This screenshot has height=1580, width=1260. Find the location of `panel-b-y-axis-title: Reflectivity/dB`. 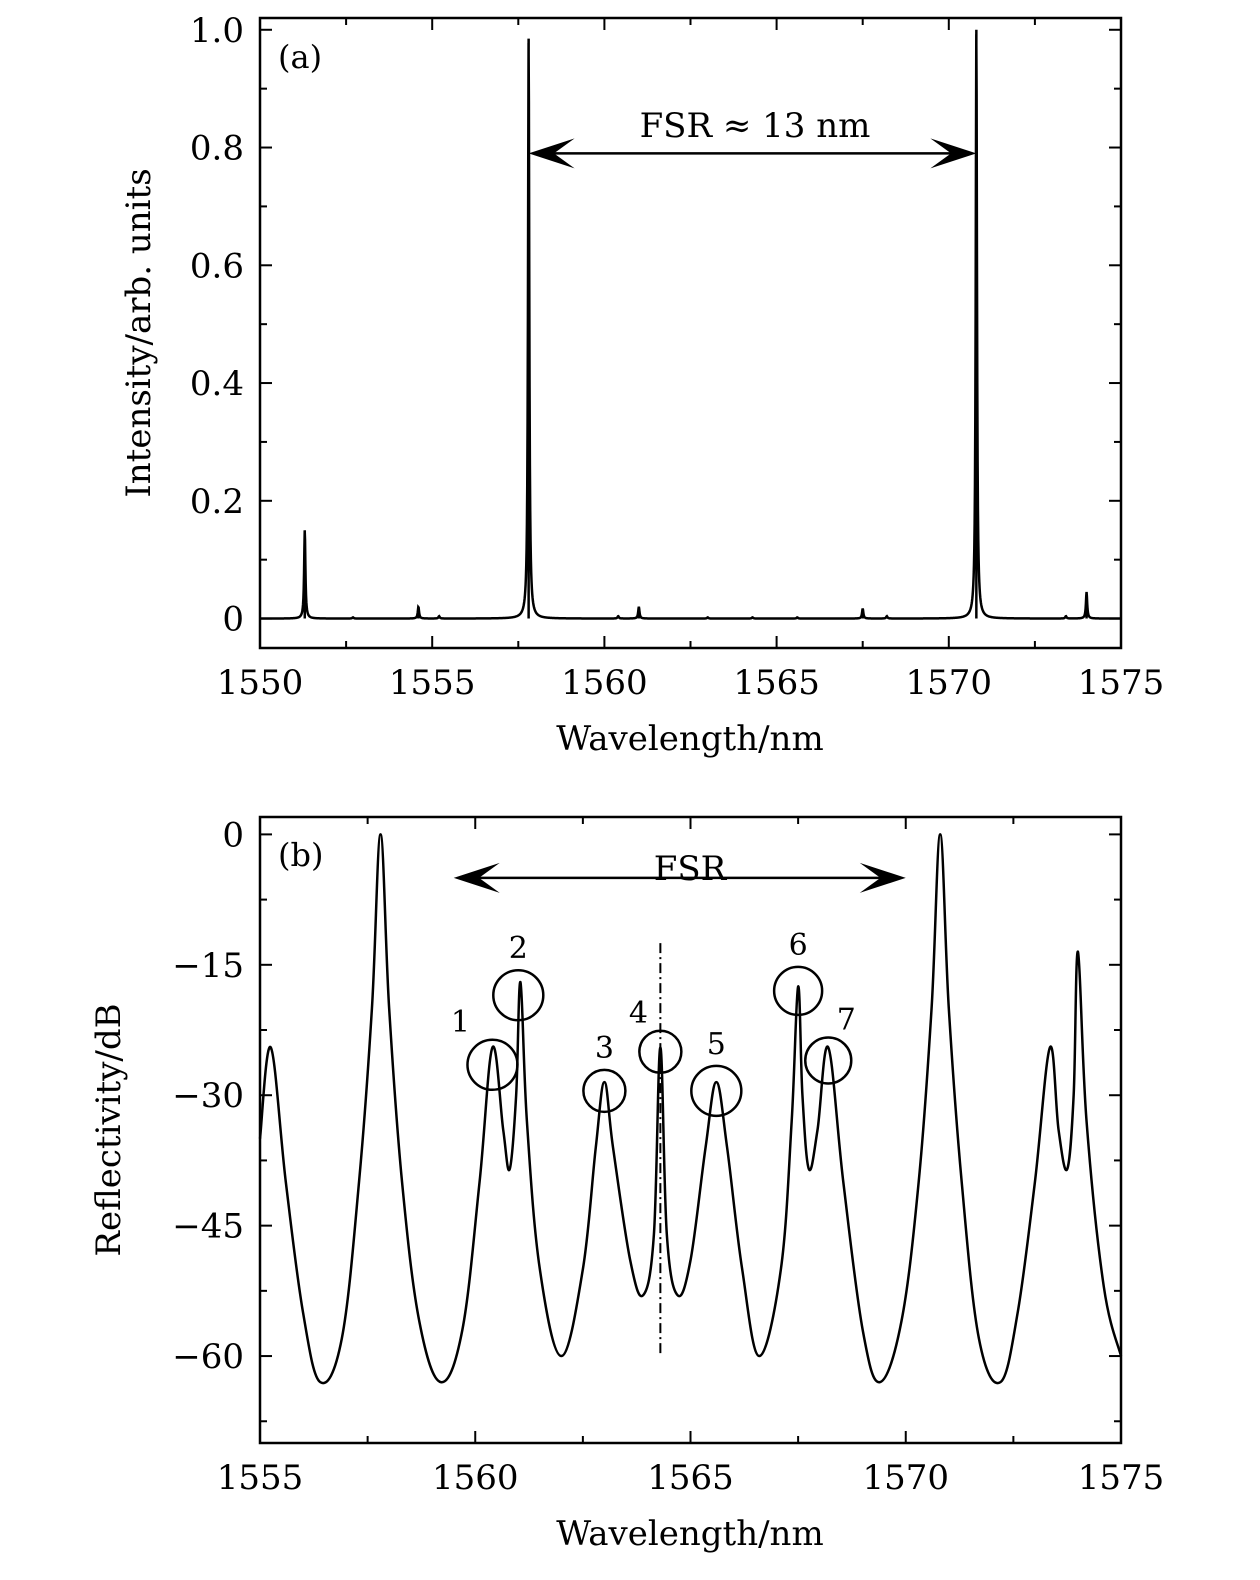

panel-b-y-axis-title: Reflectivity/dB is located at coordinates (109, 1129).